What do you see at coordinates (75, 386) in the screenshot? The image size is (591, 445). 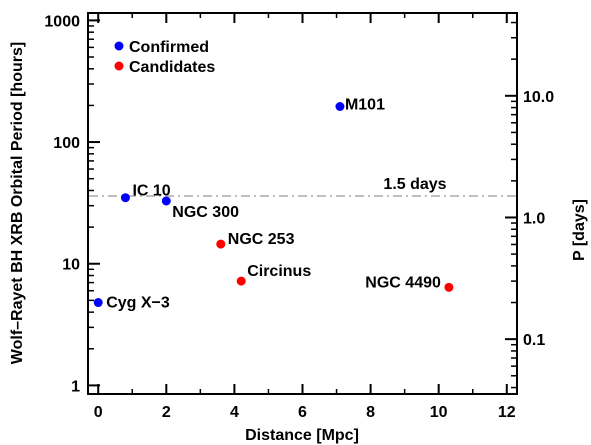 I see `y-tick-label: 1` at bounding box center [75, 386].